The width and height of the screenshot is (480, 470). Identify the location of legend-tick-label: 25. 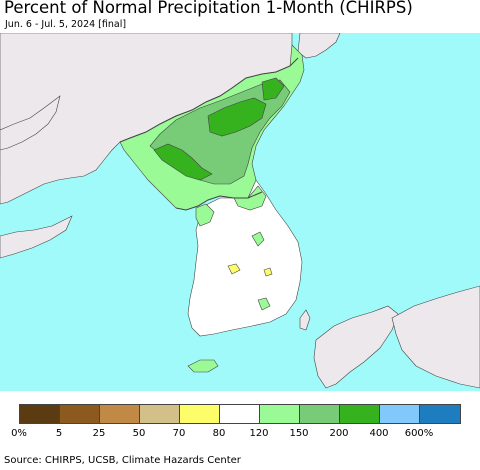
(99, 433).